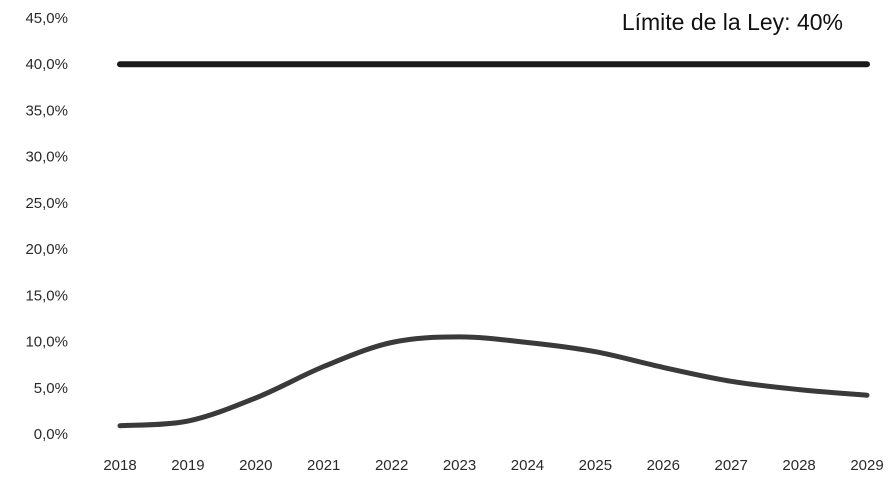  I want to click on x-tick-label: 2024, so click(527, 465).